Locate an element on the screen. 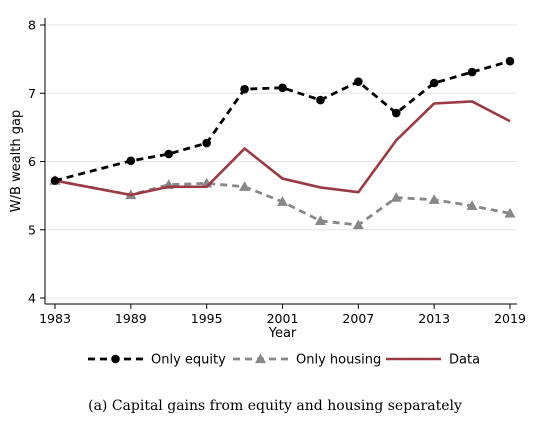 The height and width of the screenshot is (422, 550). x-tick-label: 1989 is located at coordinates (131, 318).